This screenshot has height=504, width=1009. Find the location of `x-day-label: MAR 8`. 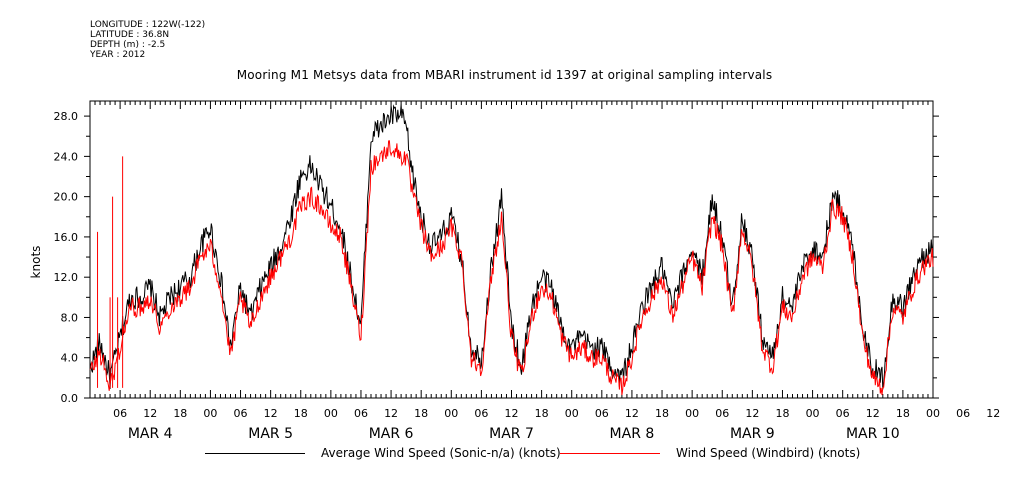

x-day-label: MAR 8 is located at coordinates (632, 434).